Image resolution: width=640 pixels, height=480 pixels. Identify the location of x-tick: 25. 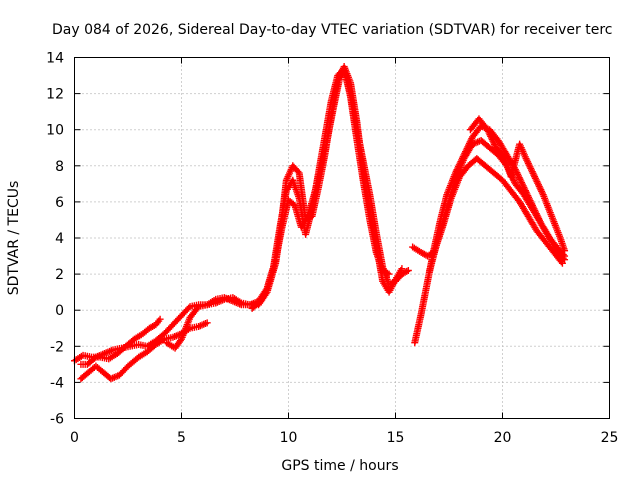
(610, 251).